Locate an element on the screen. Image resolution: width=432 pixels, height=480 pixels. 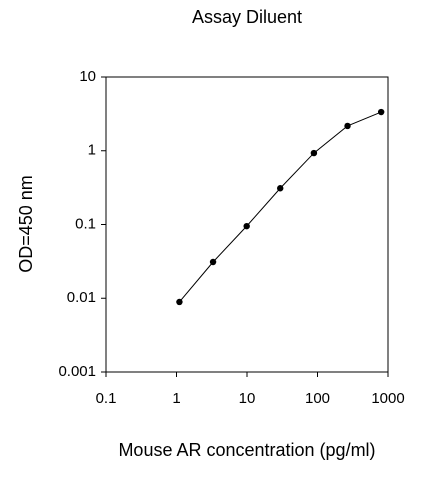
y-tick-label: 10 is located at coordinates (87, 76).